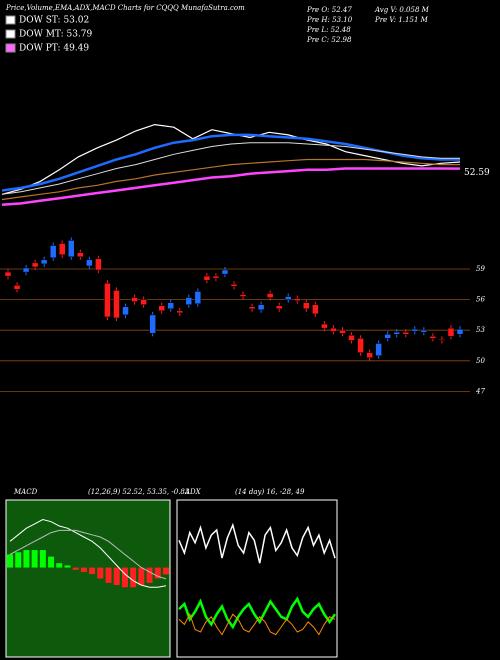  Describe the element at coordinates (480, 361) in the screenshot. I see `y-tick-label: 50` at that location.